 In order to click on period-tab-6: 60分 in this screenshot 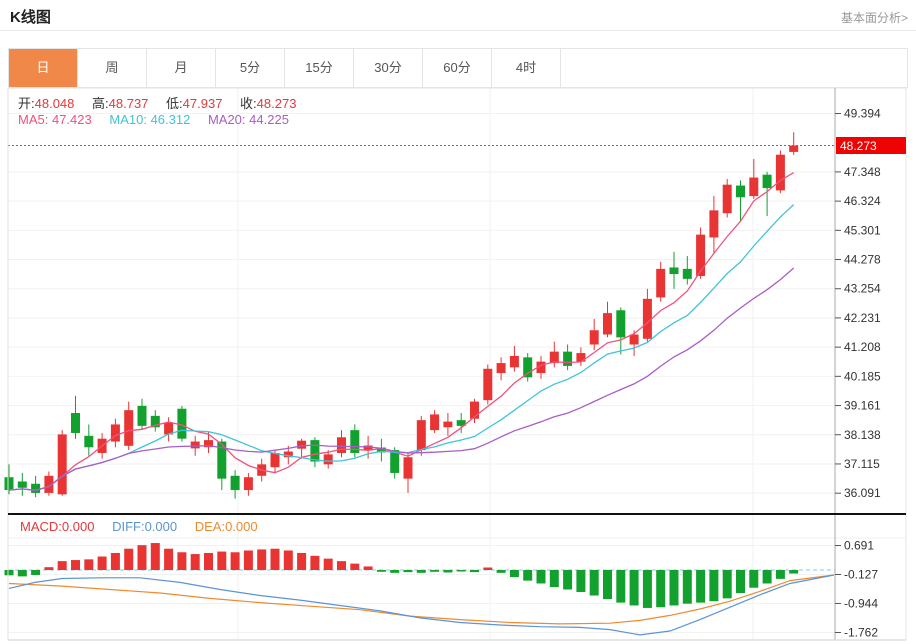, I will do `click(457, 68)`.